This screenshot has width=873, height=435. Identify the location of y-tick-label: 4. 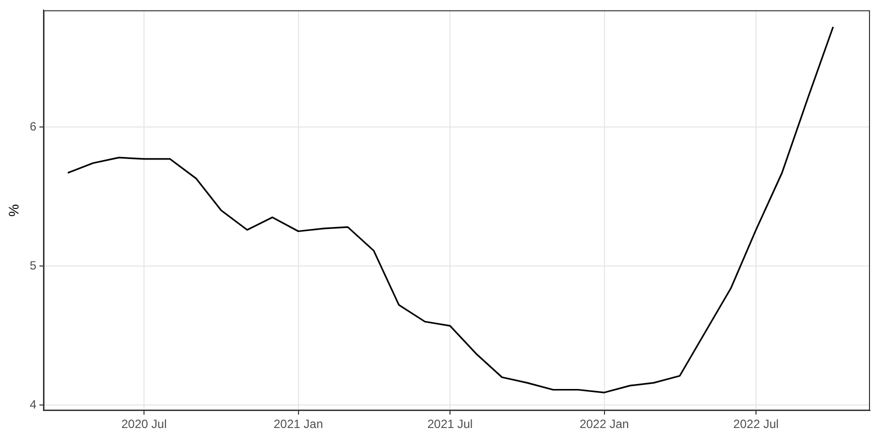
(33, 404).